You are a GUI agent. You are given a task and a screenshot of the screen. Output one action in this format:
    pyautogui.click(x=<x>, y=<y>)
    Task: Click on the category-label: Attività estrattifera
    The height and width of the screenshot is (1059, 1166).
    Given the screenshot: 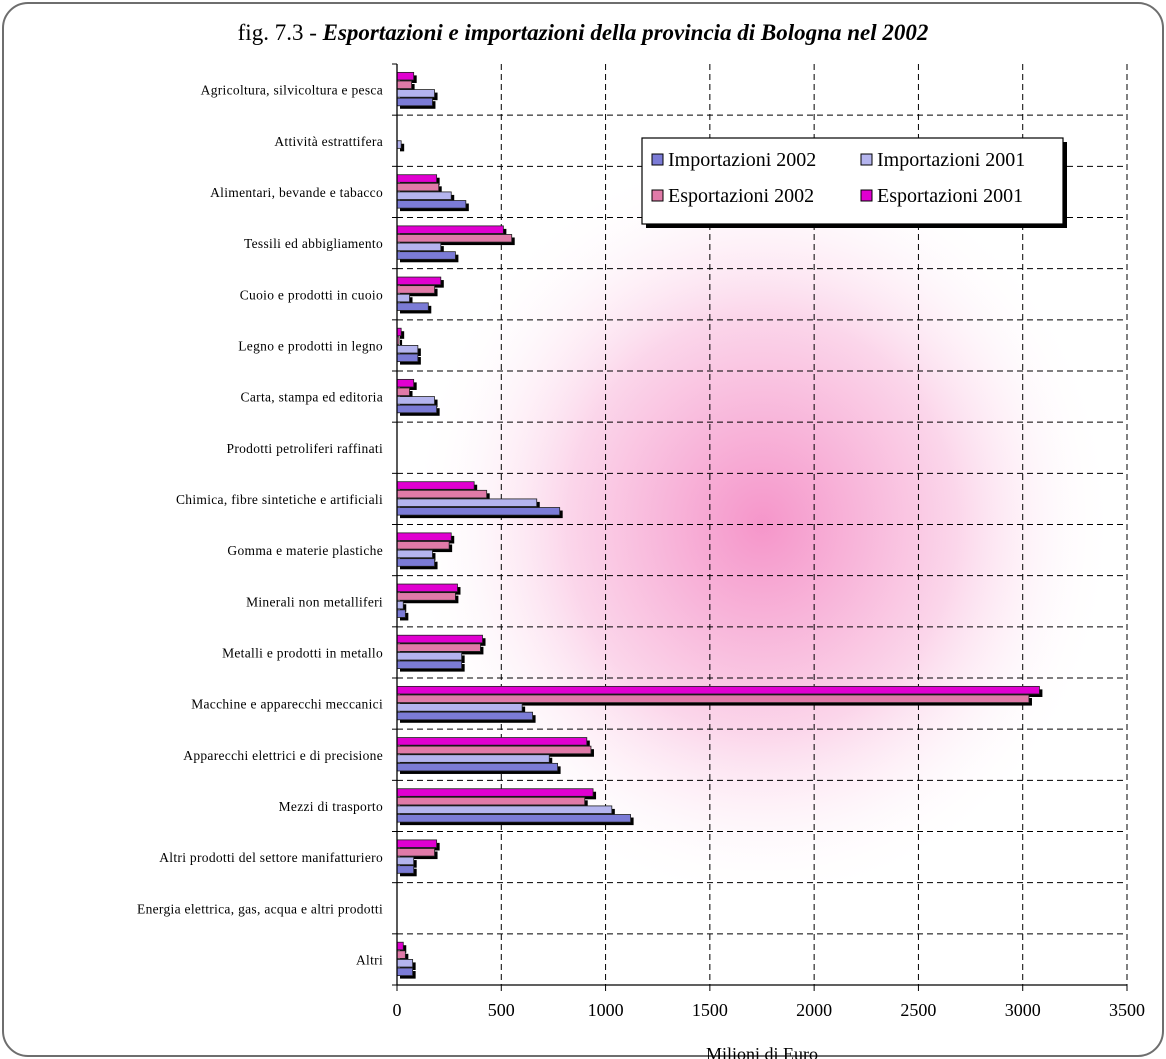 What is the action you would take?
    pyautogui.click(x=328, y=141)
    